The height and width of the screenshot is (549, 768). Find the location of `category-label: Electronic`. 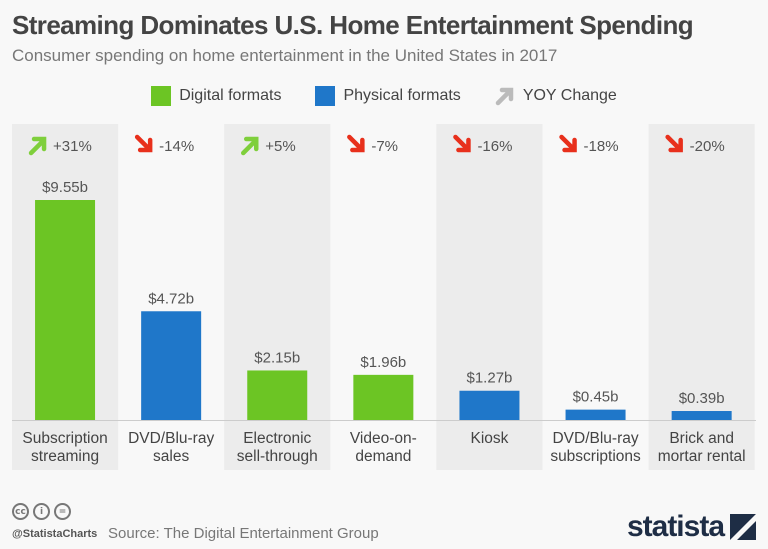

category-label: Electronic is located at coordinates (277, 438).